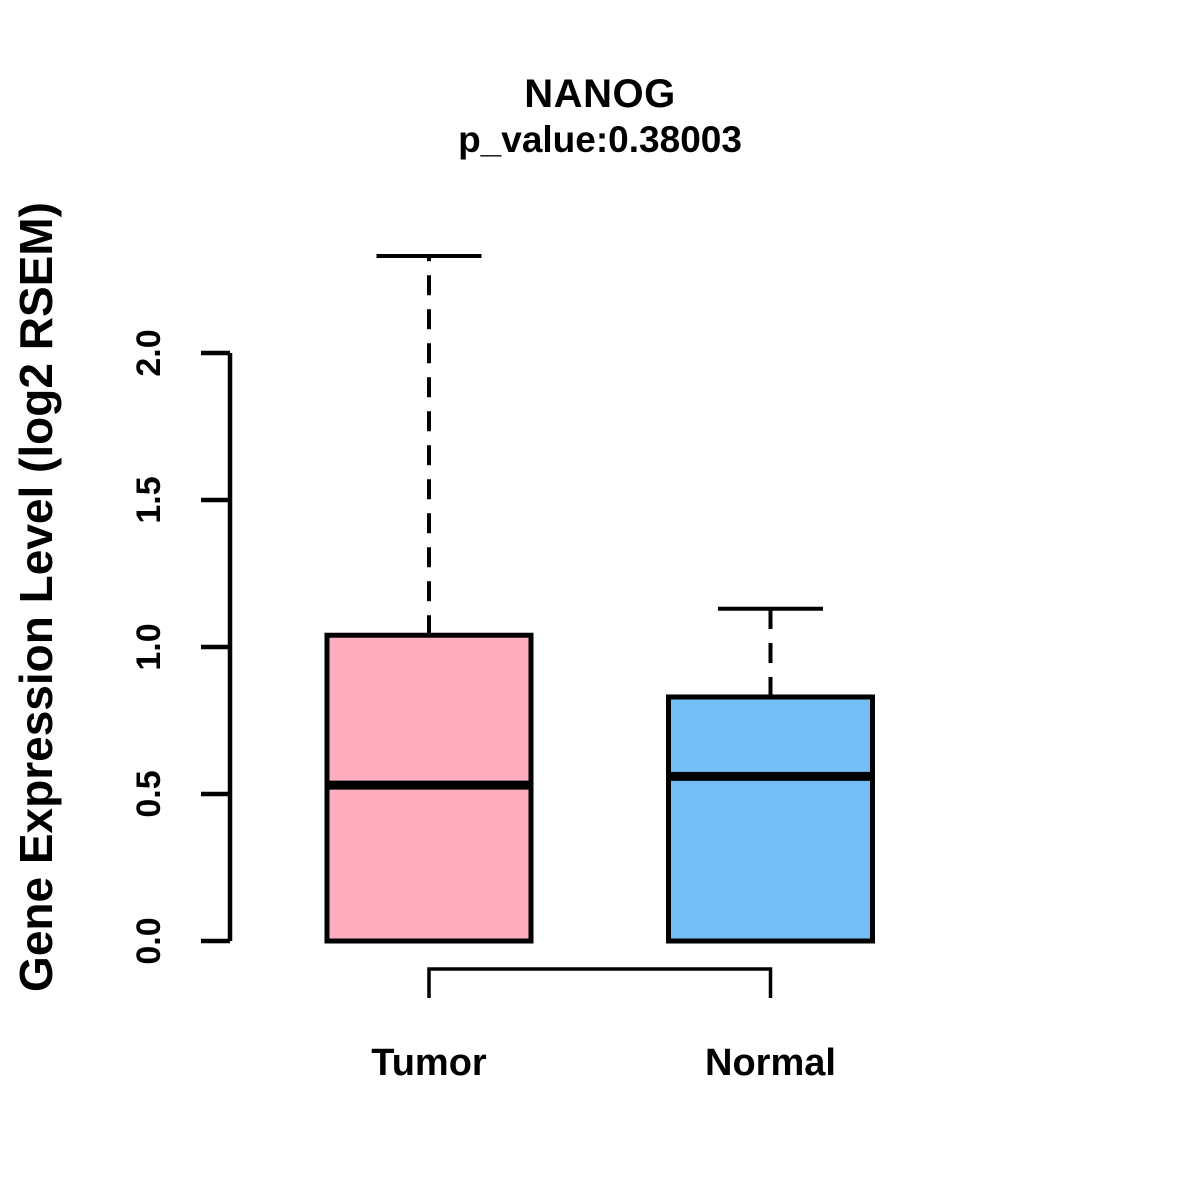  Describe the element at coordinates (149, 940) in the screenshot. I see `y-tick-label: 0.0` at that location.